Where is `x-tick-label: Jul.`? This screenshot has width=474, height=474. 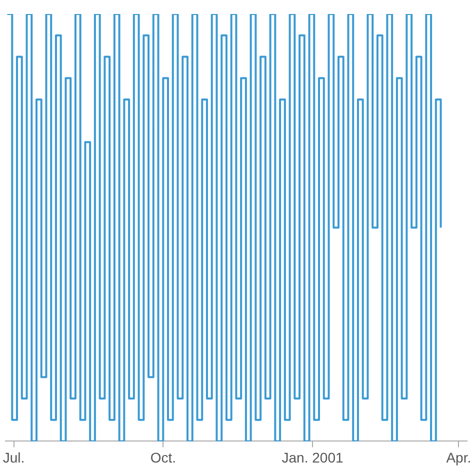 x-tick-label: Jul. is located at coordinates (13, 457).